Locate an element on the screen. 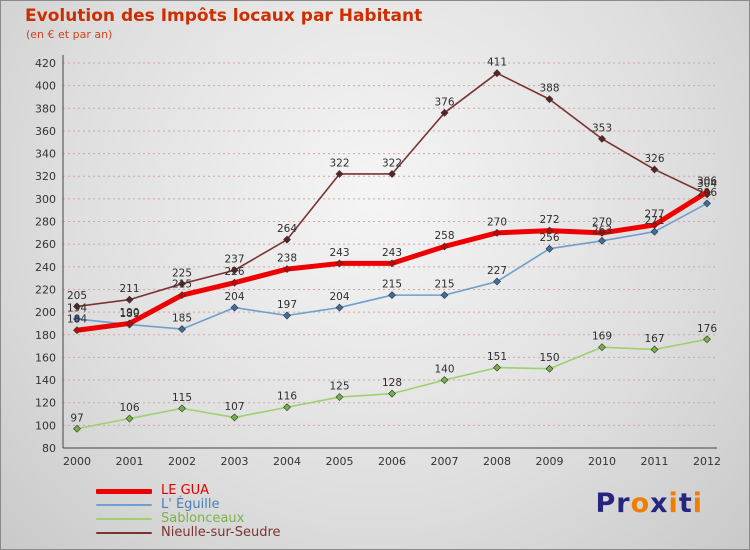  value-label: 376 is located at coordinates (444, 102).